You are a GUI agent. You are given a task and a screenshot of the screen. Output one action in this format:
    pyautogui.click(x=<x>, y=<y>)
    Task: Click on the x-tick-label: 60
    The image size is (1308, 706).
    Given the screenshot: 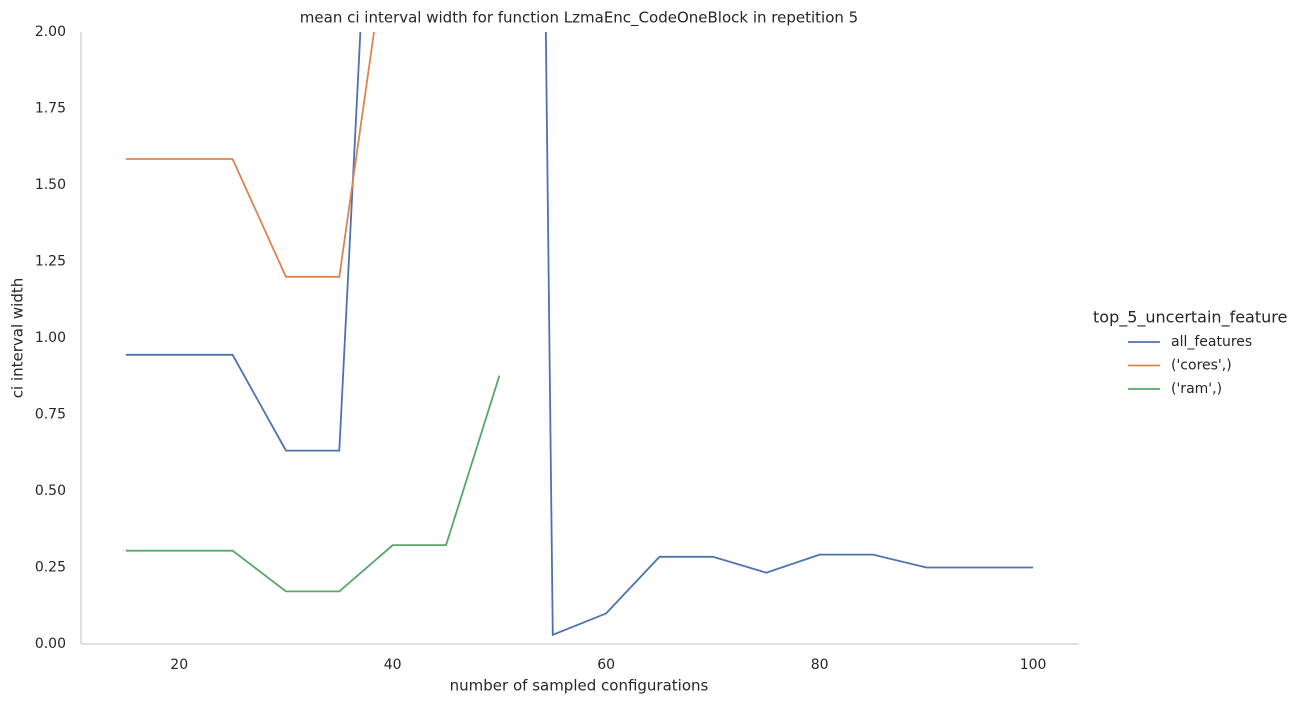 What is the action you would take?
    pyautogui.click(x=606, y=665)
    